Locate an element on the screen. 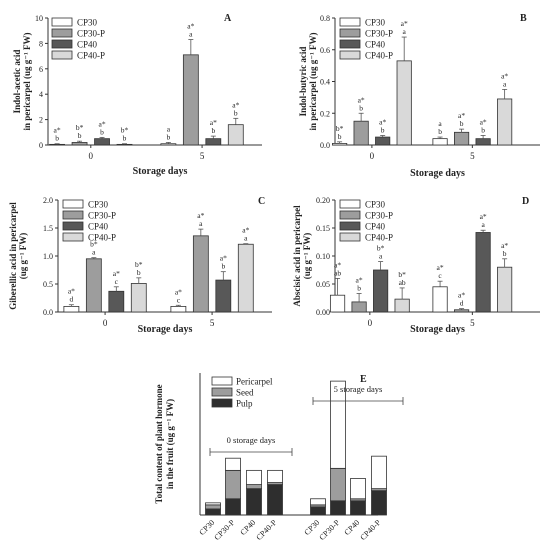  panel-letter: C is located at coordinates (261, 201).